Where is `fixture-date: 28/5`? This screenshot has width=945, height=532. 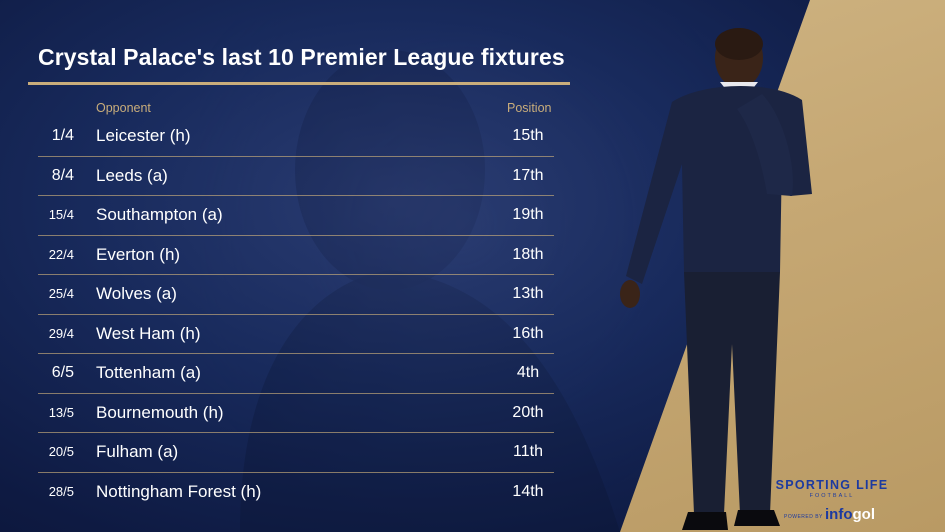 fixture-date: 28/5 is located at coordinates (61, 491).